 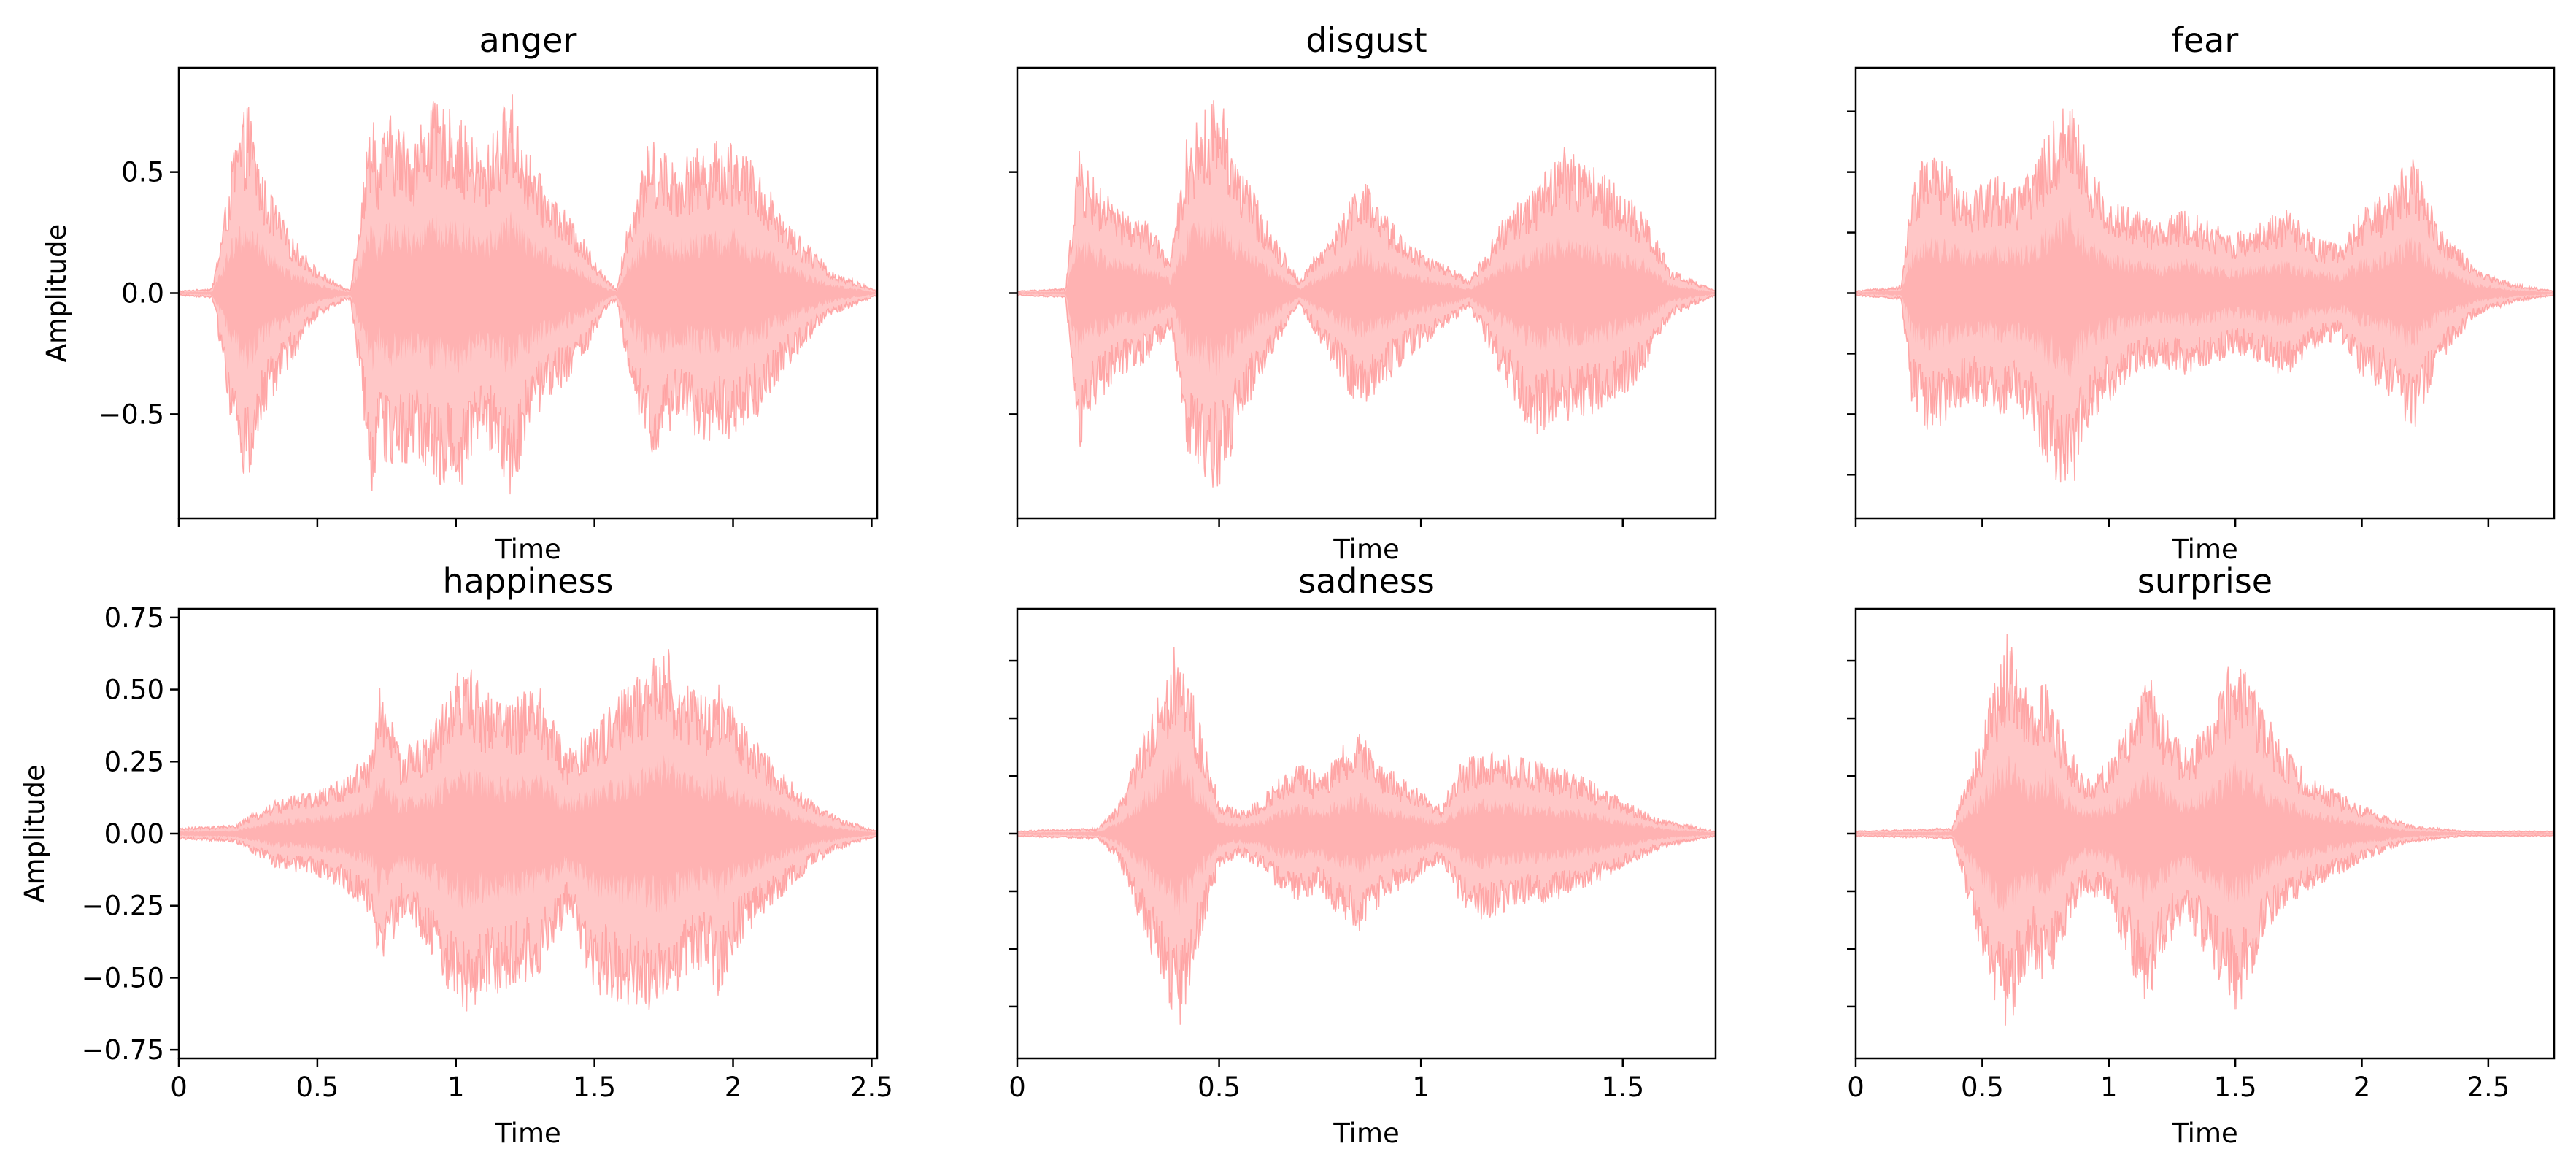 I want to click on panel-title: fear, so click(x=2205, y=40).